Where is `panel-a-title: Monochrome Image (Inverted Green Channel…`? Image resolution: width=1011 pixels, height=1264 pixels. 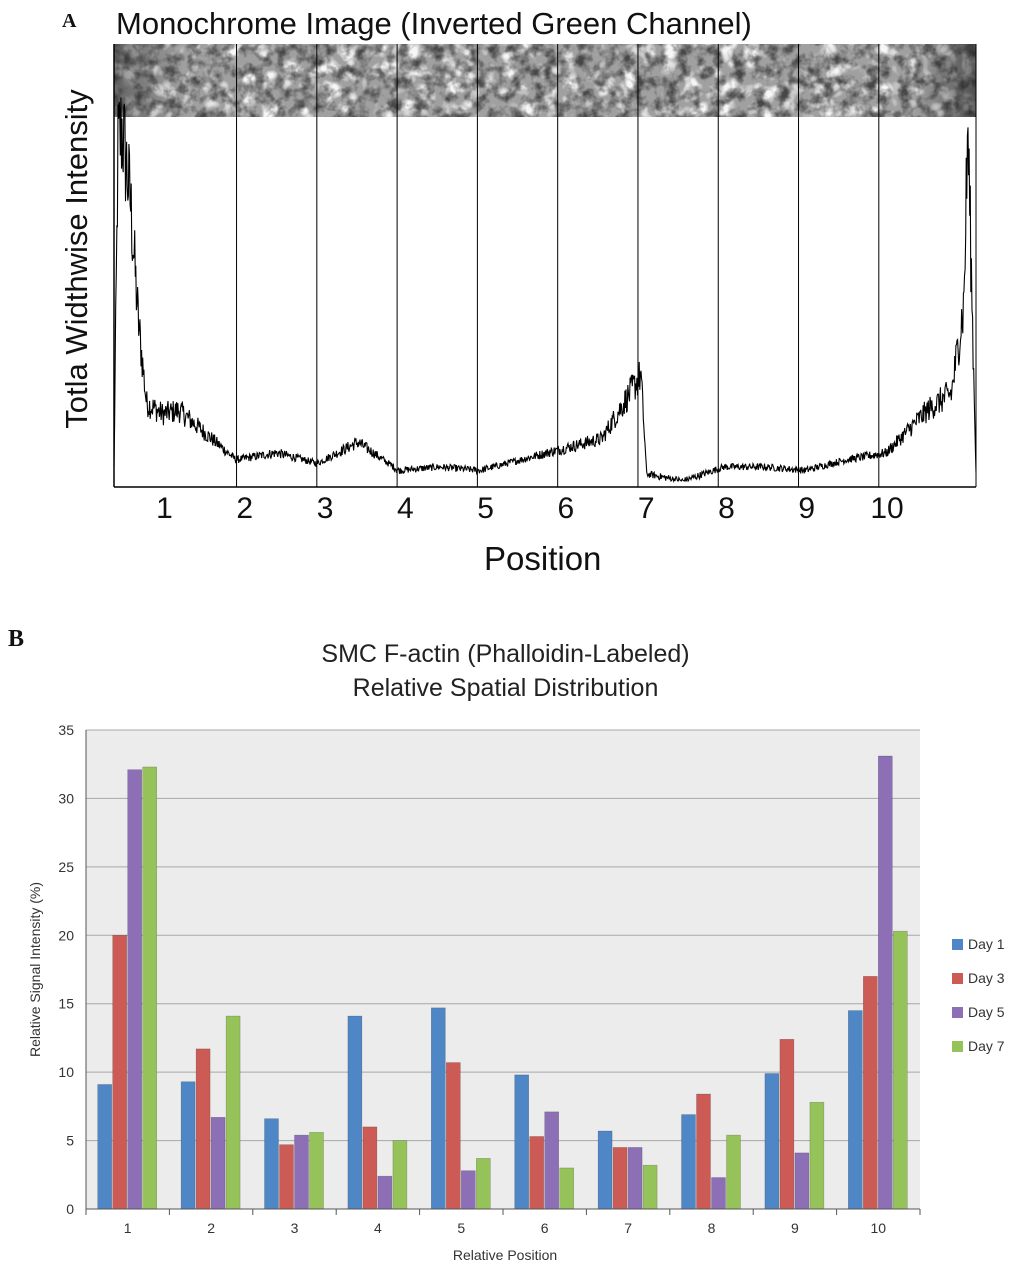
panel-a-title: Monochrome Image (Inverted Green Channel… is located at coordinates (434, 23).